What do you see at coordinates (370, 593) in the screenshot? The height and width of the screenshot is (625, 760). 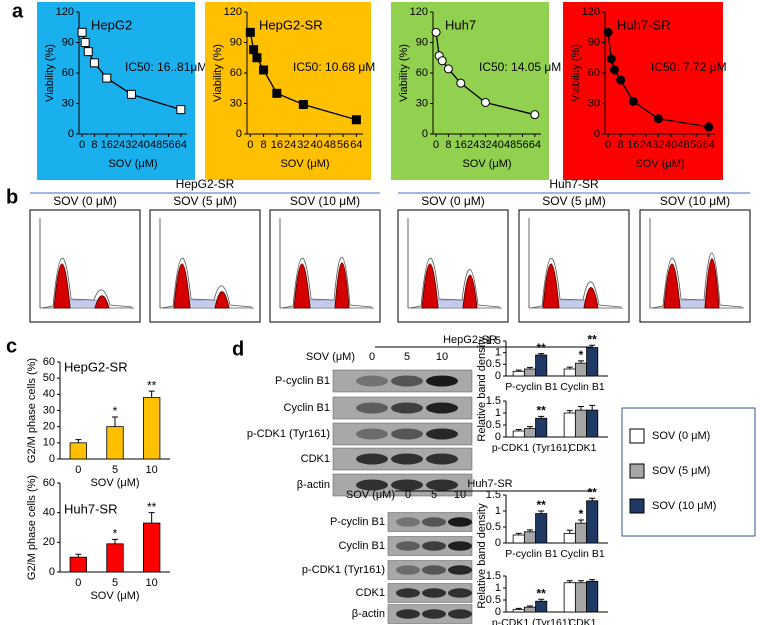 I see `blot-row-label: CDK1` at bounding box center [370, 593].